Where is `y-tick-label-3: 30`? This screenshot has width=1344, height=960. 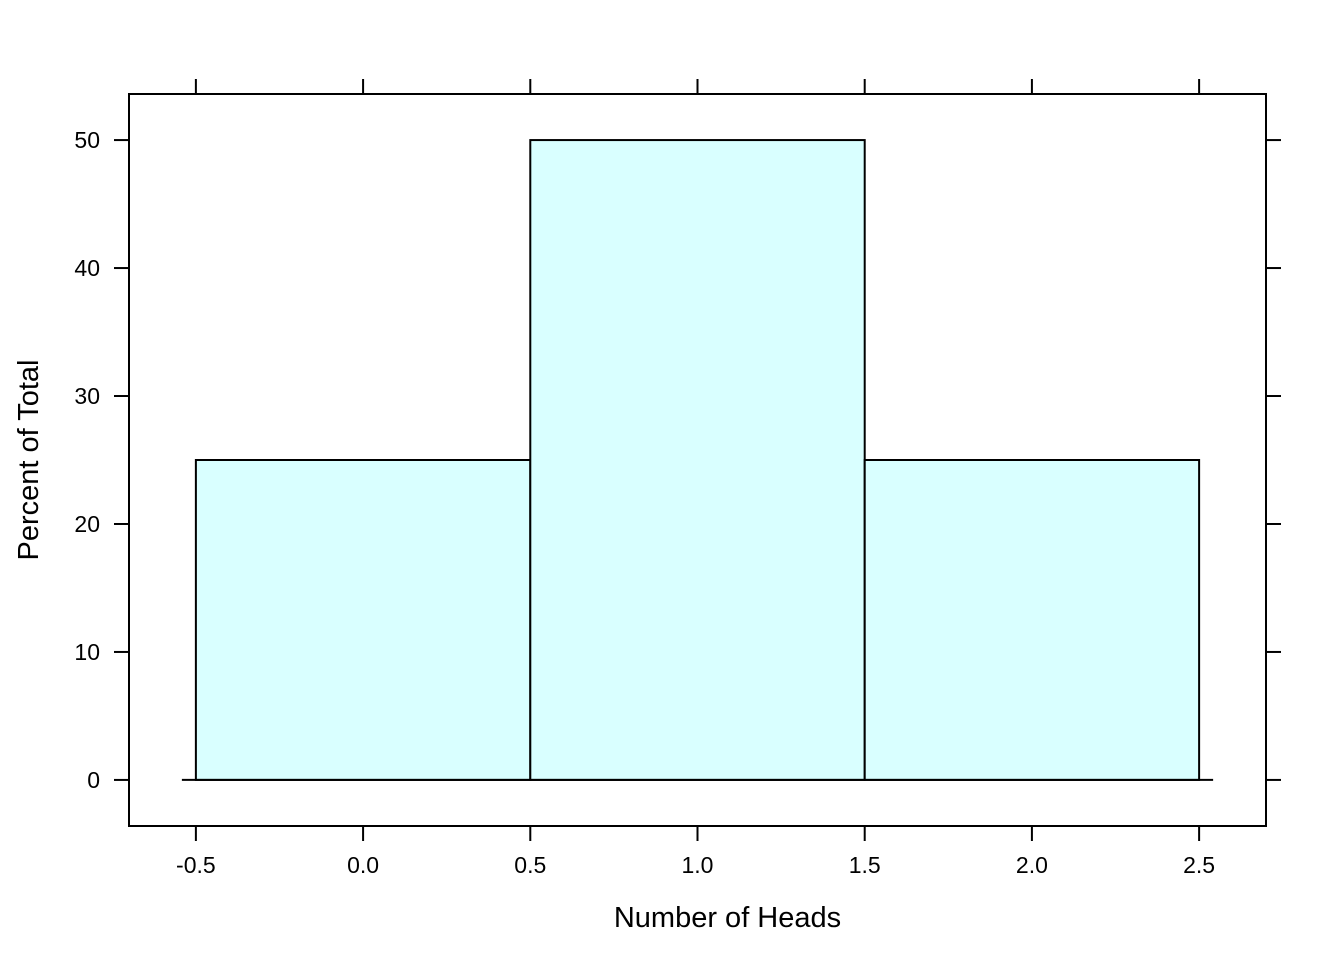 y-tick-label-3: 30 is located at coordinates (87, 396).